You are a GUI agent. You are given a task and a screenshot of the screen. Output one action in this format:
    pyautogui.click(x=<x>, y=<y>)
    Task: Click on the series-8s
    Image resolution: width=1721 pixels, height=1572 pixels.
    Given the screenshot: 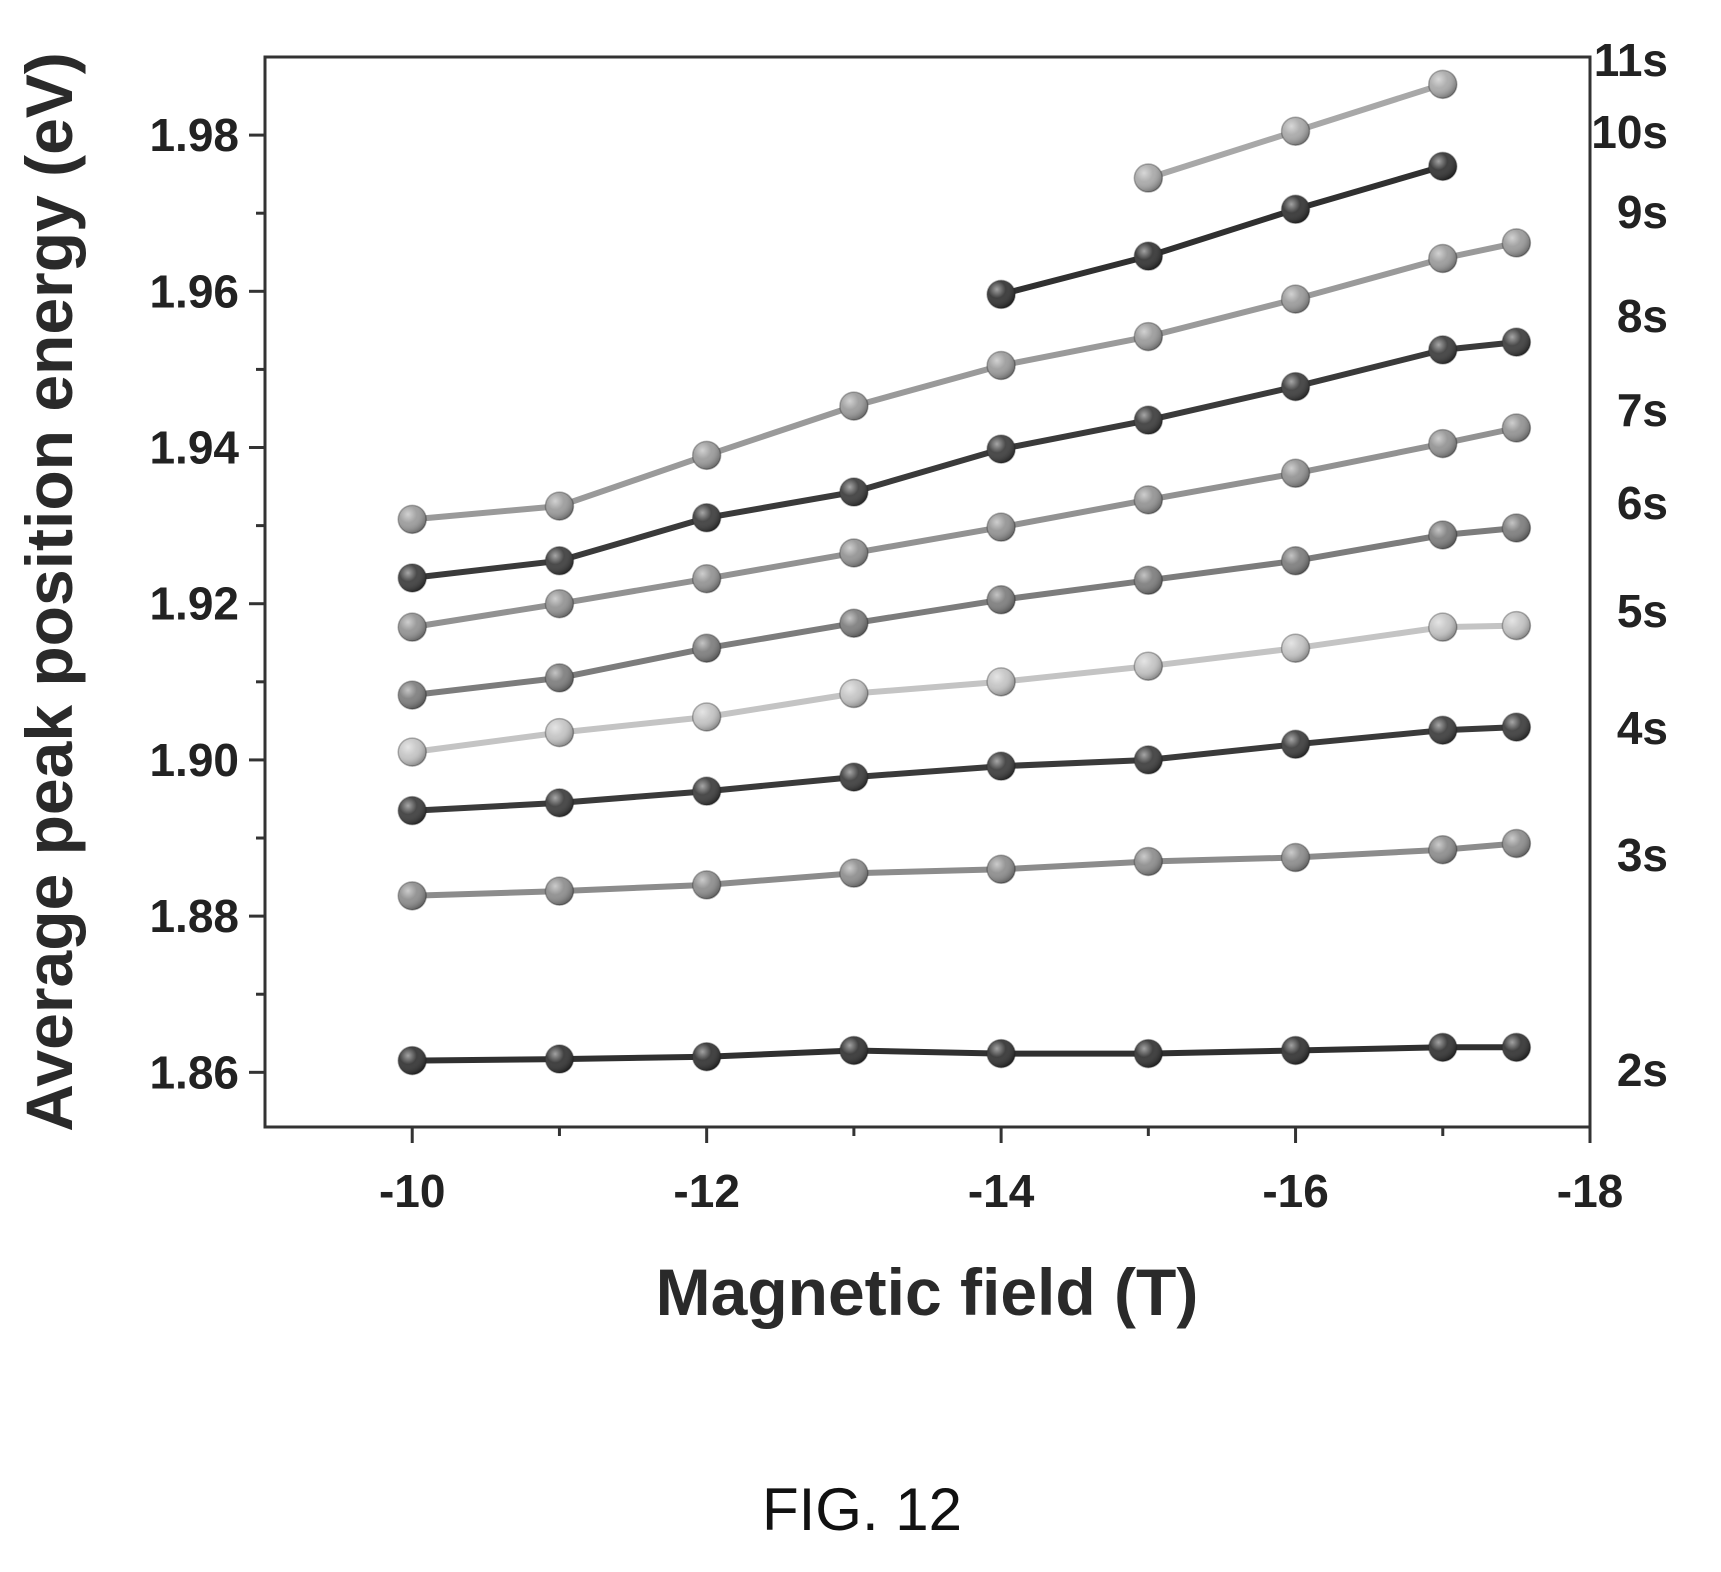 What is the action you would take?
    pyautogui.click(x=964, y=460)
    